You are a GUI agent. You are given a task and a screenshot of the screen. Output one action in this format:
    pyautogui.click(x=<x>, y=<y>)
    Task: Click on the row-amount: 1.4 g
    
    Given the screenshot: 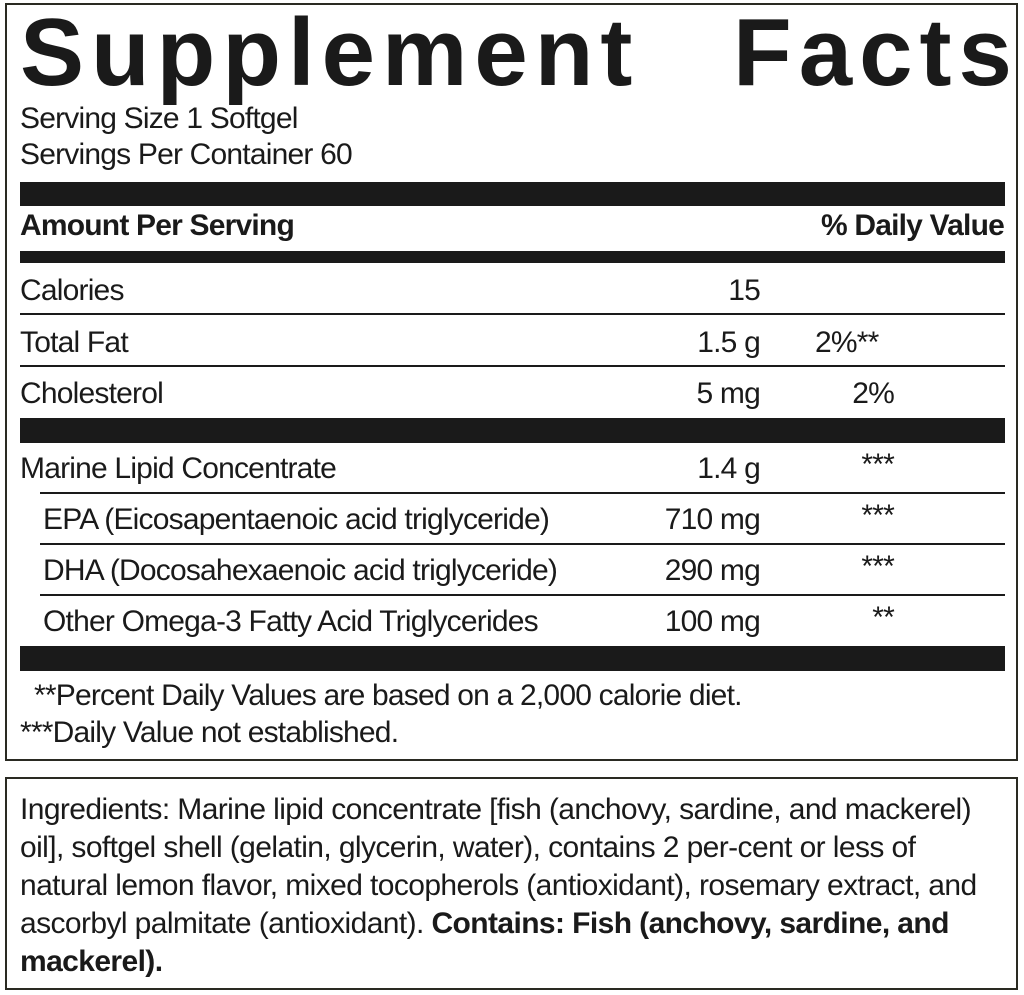 What is the action you would take?
    pyautogui.click(x=729, y=468)
    